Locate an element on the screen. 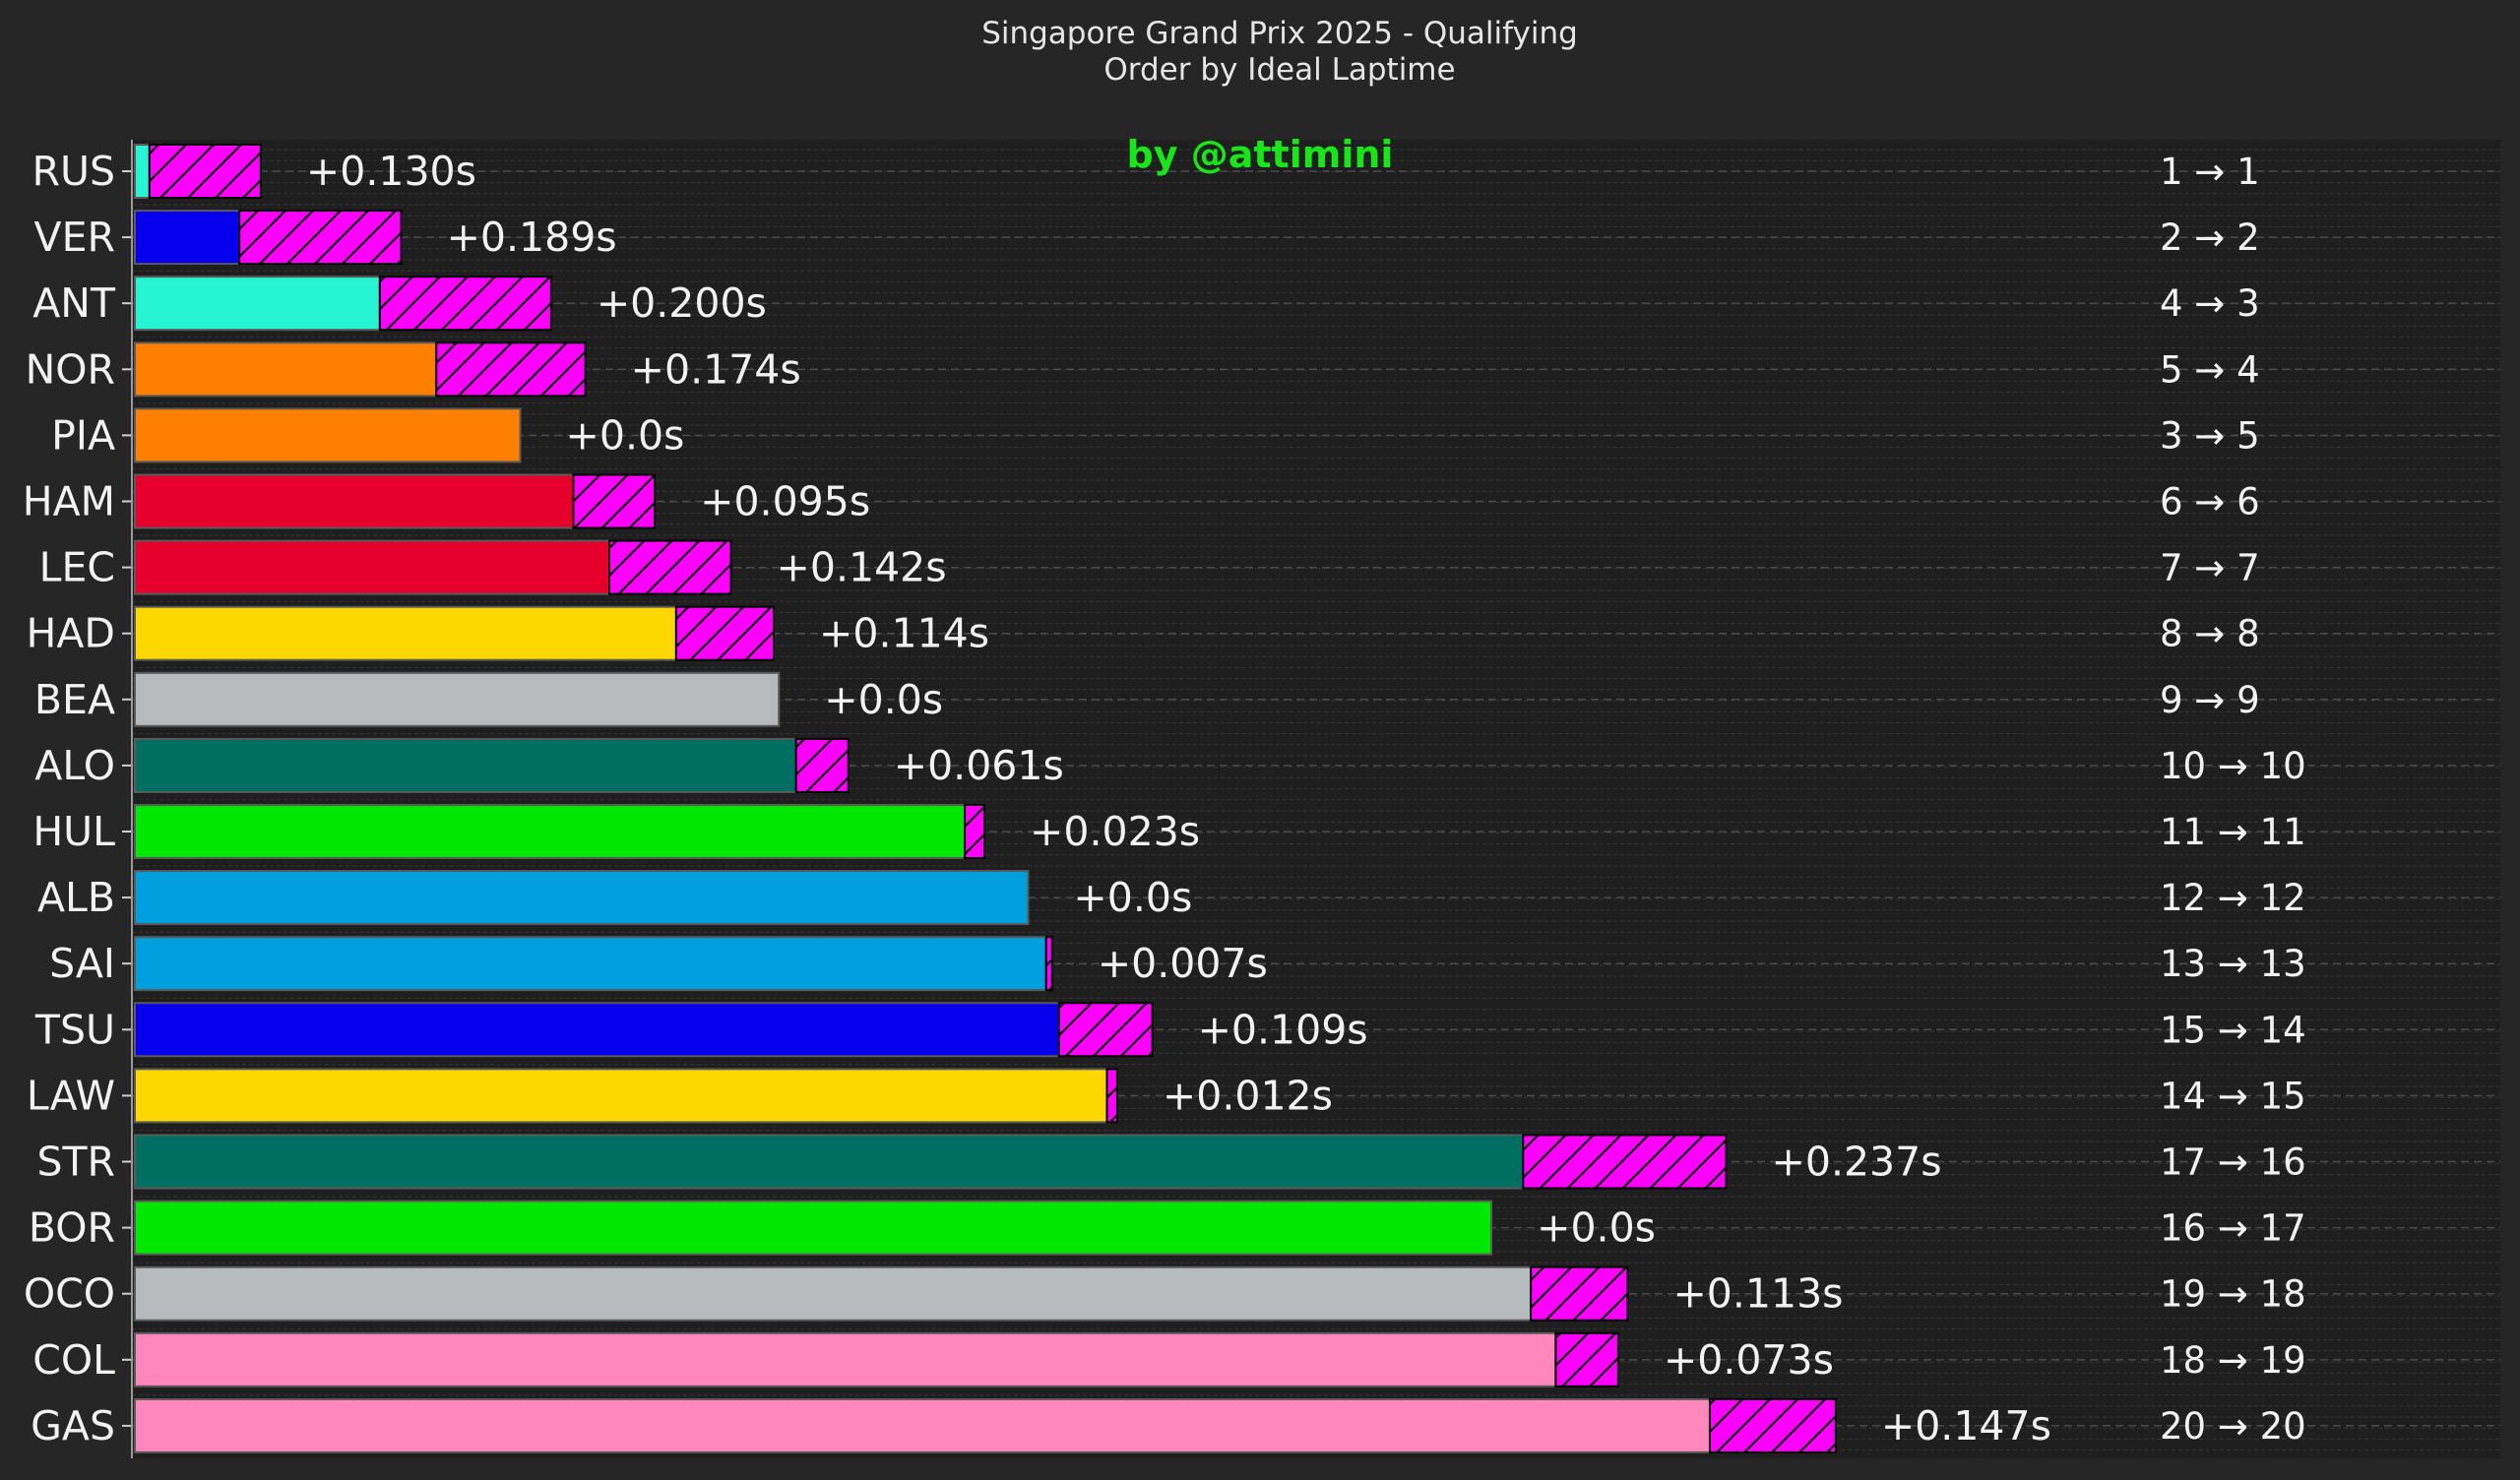  position-label-alb: 12 → 12 is located at coordinates (2233, 898).